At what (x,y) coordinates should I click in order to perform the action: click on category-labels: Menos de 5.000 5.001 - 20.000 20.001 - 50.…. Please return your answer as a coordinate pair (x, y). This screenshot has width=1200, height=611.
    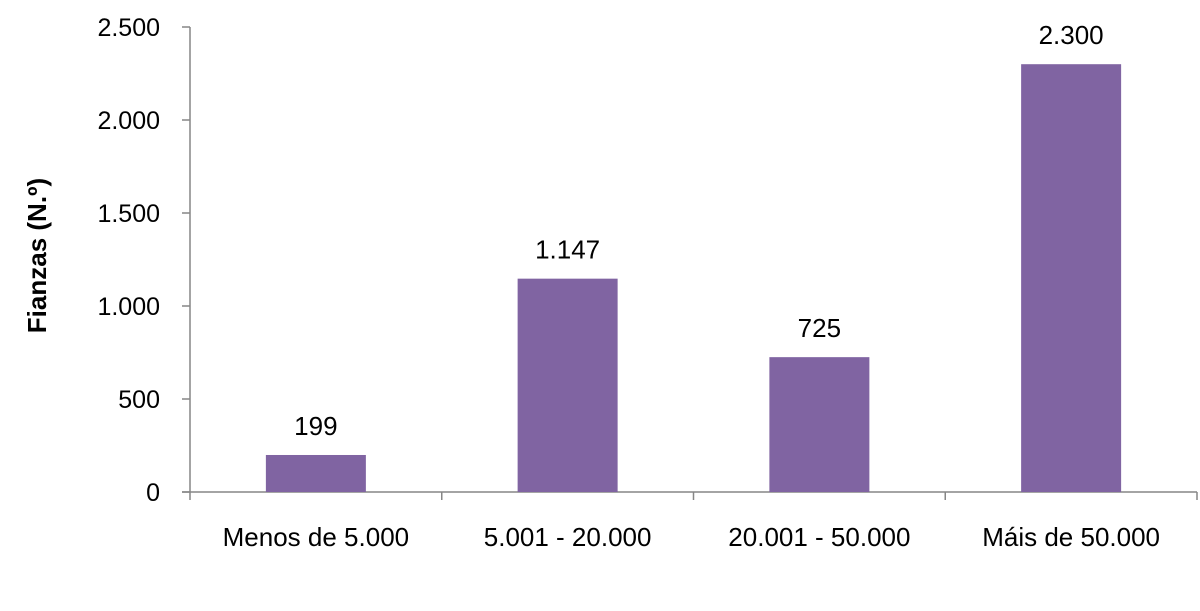
    Looking at the image, I should click on (691, 537).